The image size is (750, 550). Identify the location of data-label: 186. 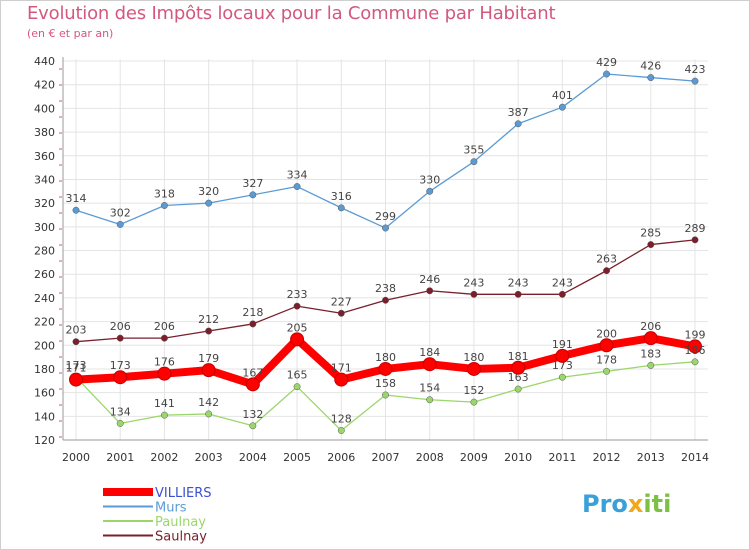
(695, 350).